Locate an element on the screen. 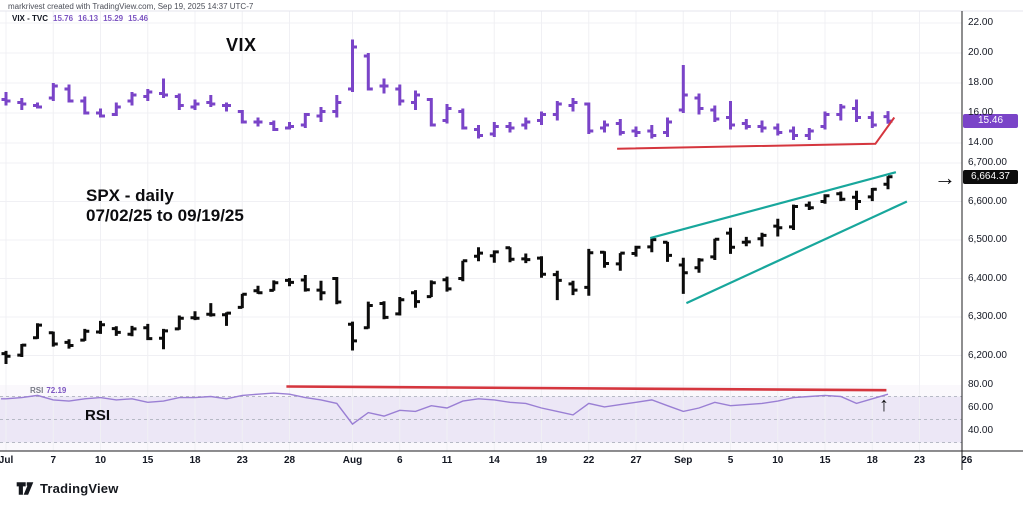  time-tick-label: 28 is located at coordinates (289, 460).